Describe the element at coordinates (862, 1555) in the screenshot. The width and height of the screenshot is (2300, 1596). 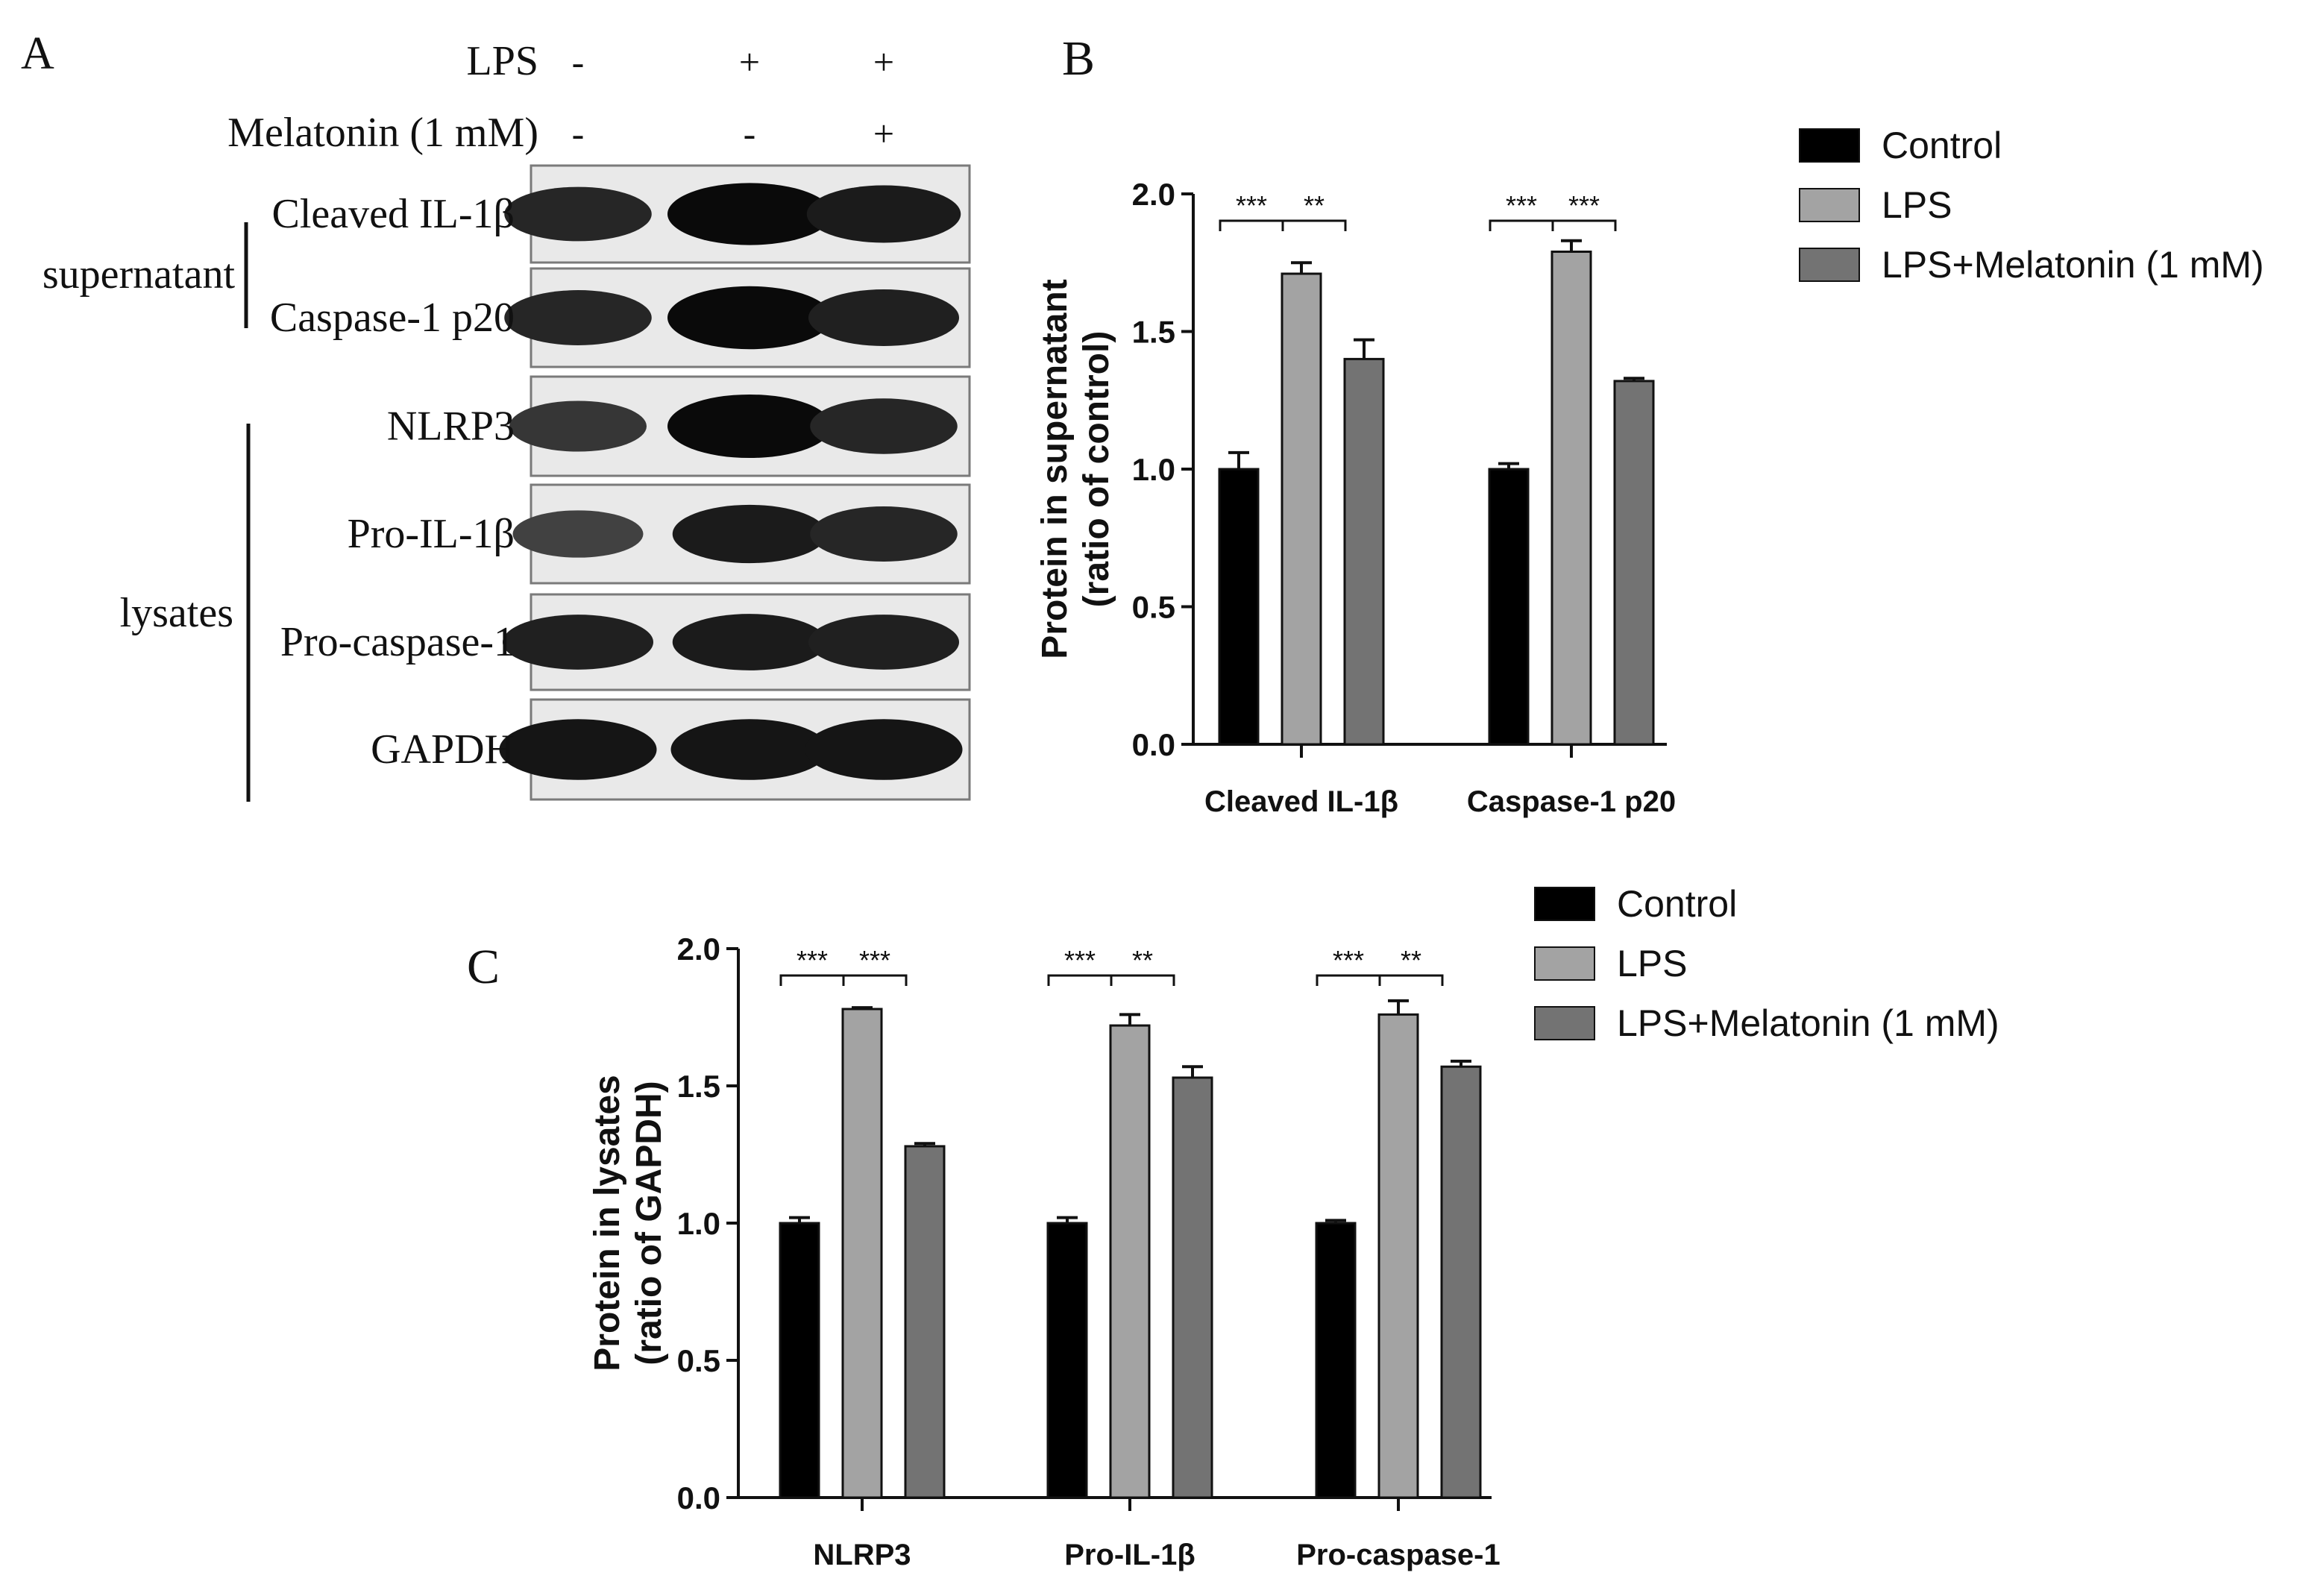
I see `x-tick-label: NLRP3` at that location.